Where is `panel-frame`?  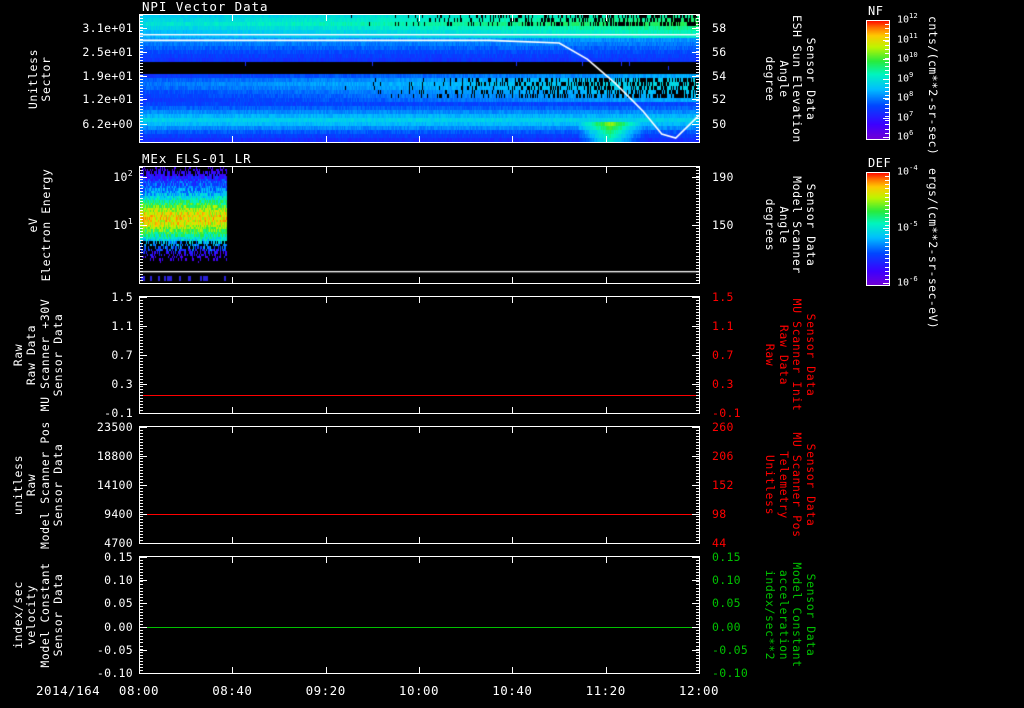
panel-frame is located at coordinates (419, 355).